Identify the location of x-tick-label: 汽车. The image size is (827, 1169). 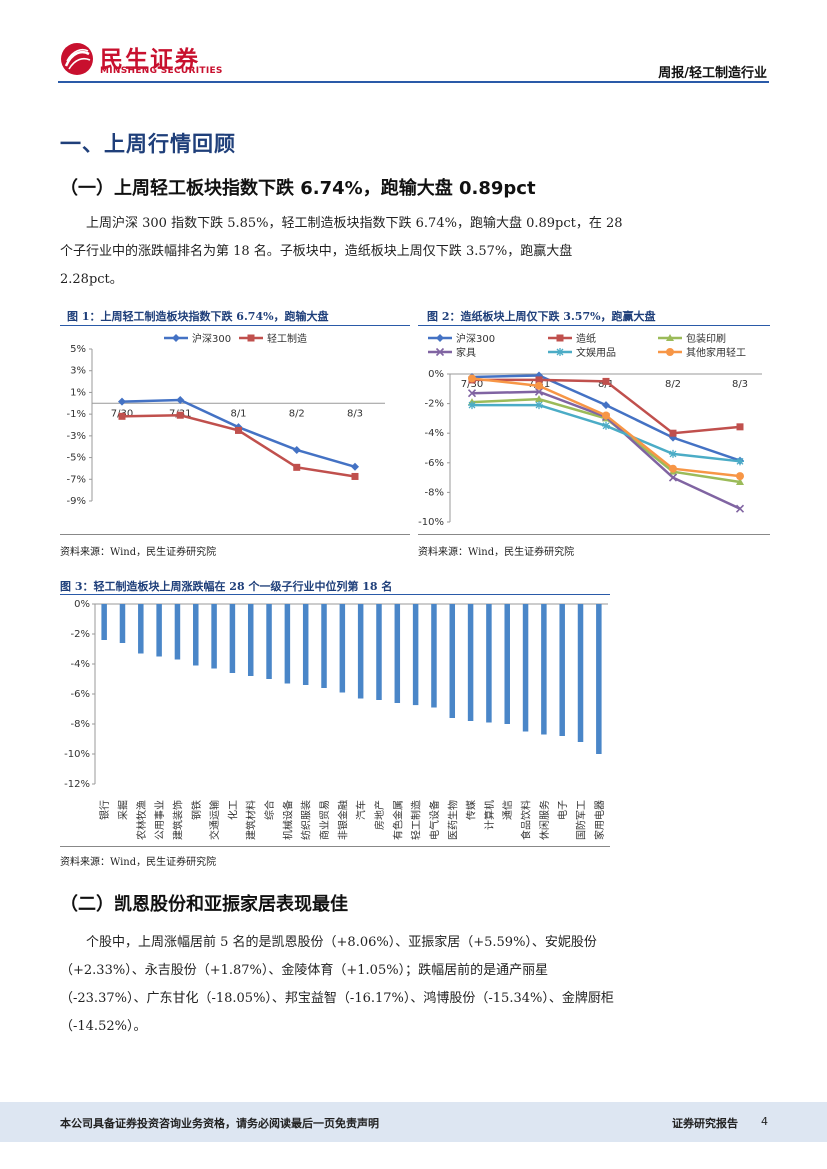
(361, 810).